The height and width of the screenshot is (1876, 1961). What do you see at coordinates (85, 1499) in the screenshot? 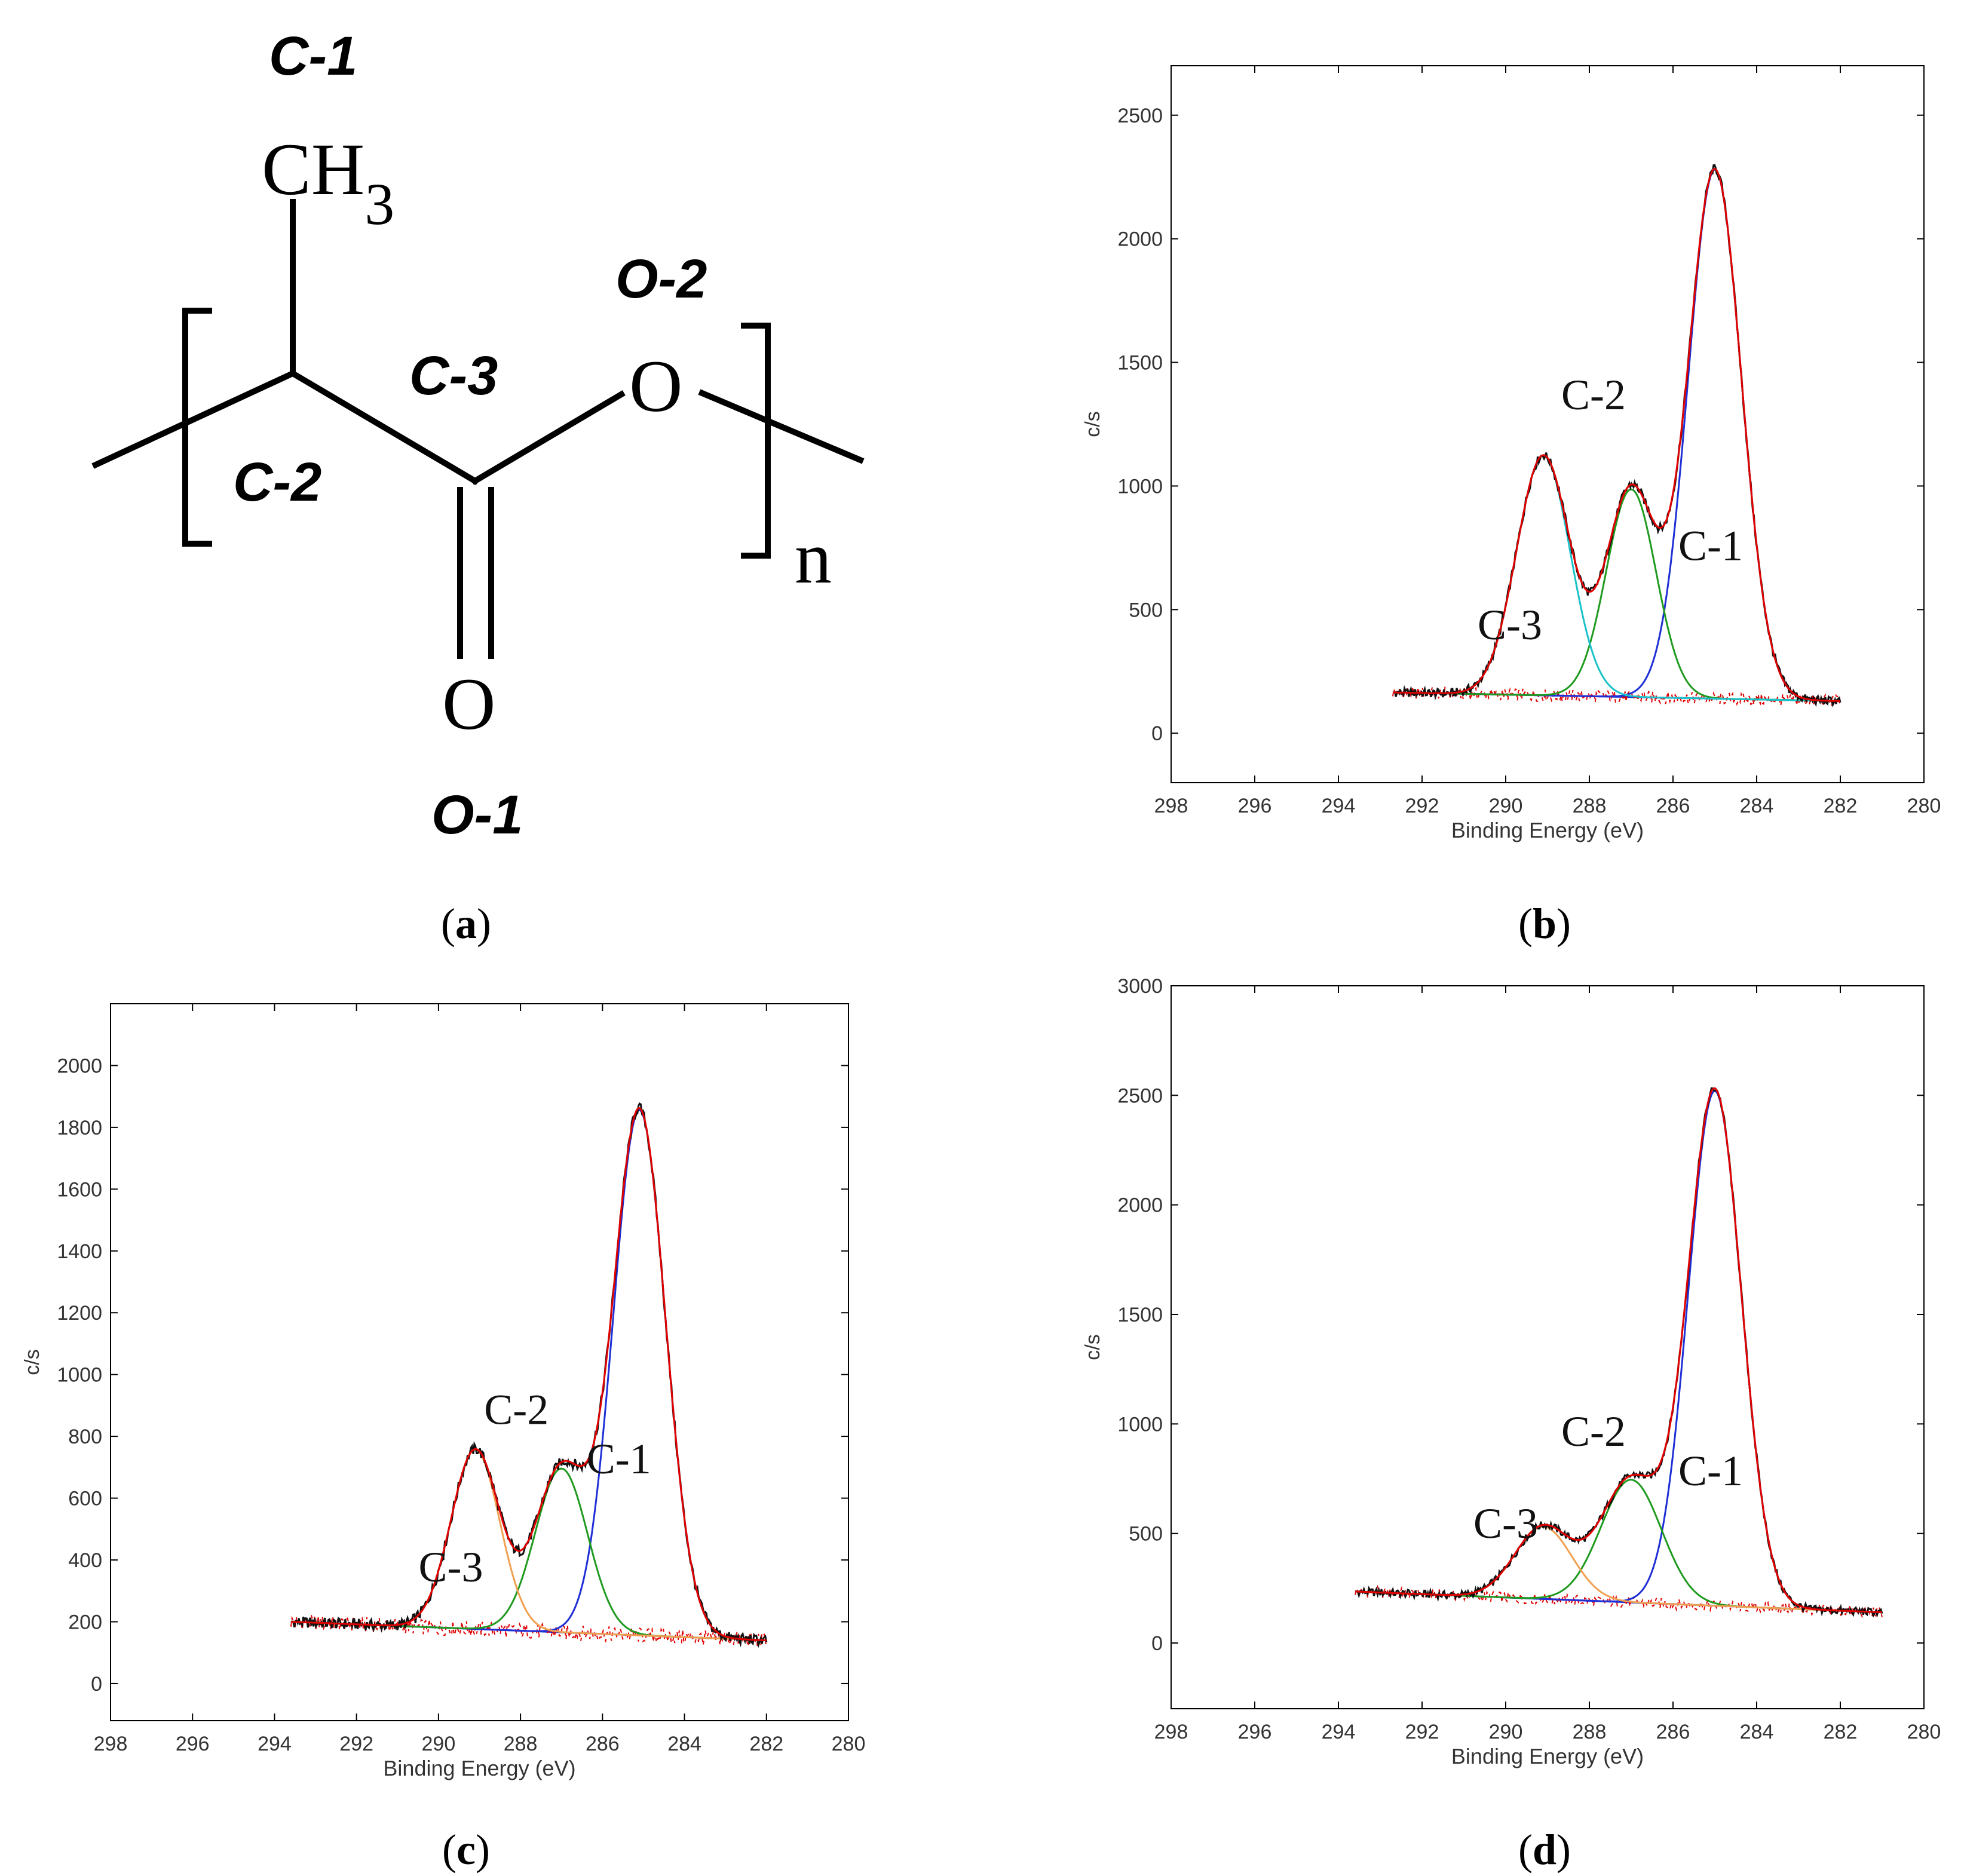
I see `y-tick-label: 600` at bounding box center [85, 1499].